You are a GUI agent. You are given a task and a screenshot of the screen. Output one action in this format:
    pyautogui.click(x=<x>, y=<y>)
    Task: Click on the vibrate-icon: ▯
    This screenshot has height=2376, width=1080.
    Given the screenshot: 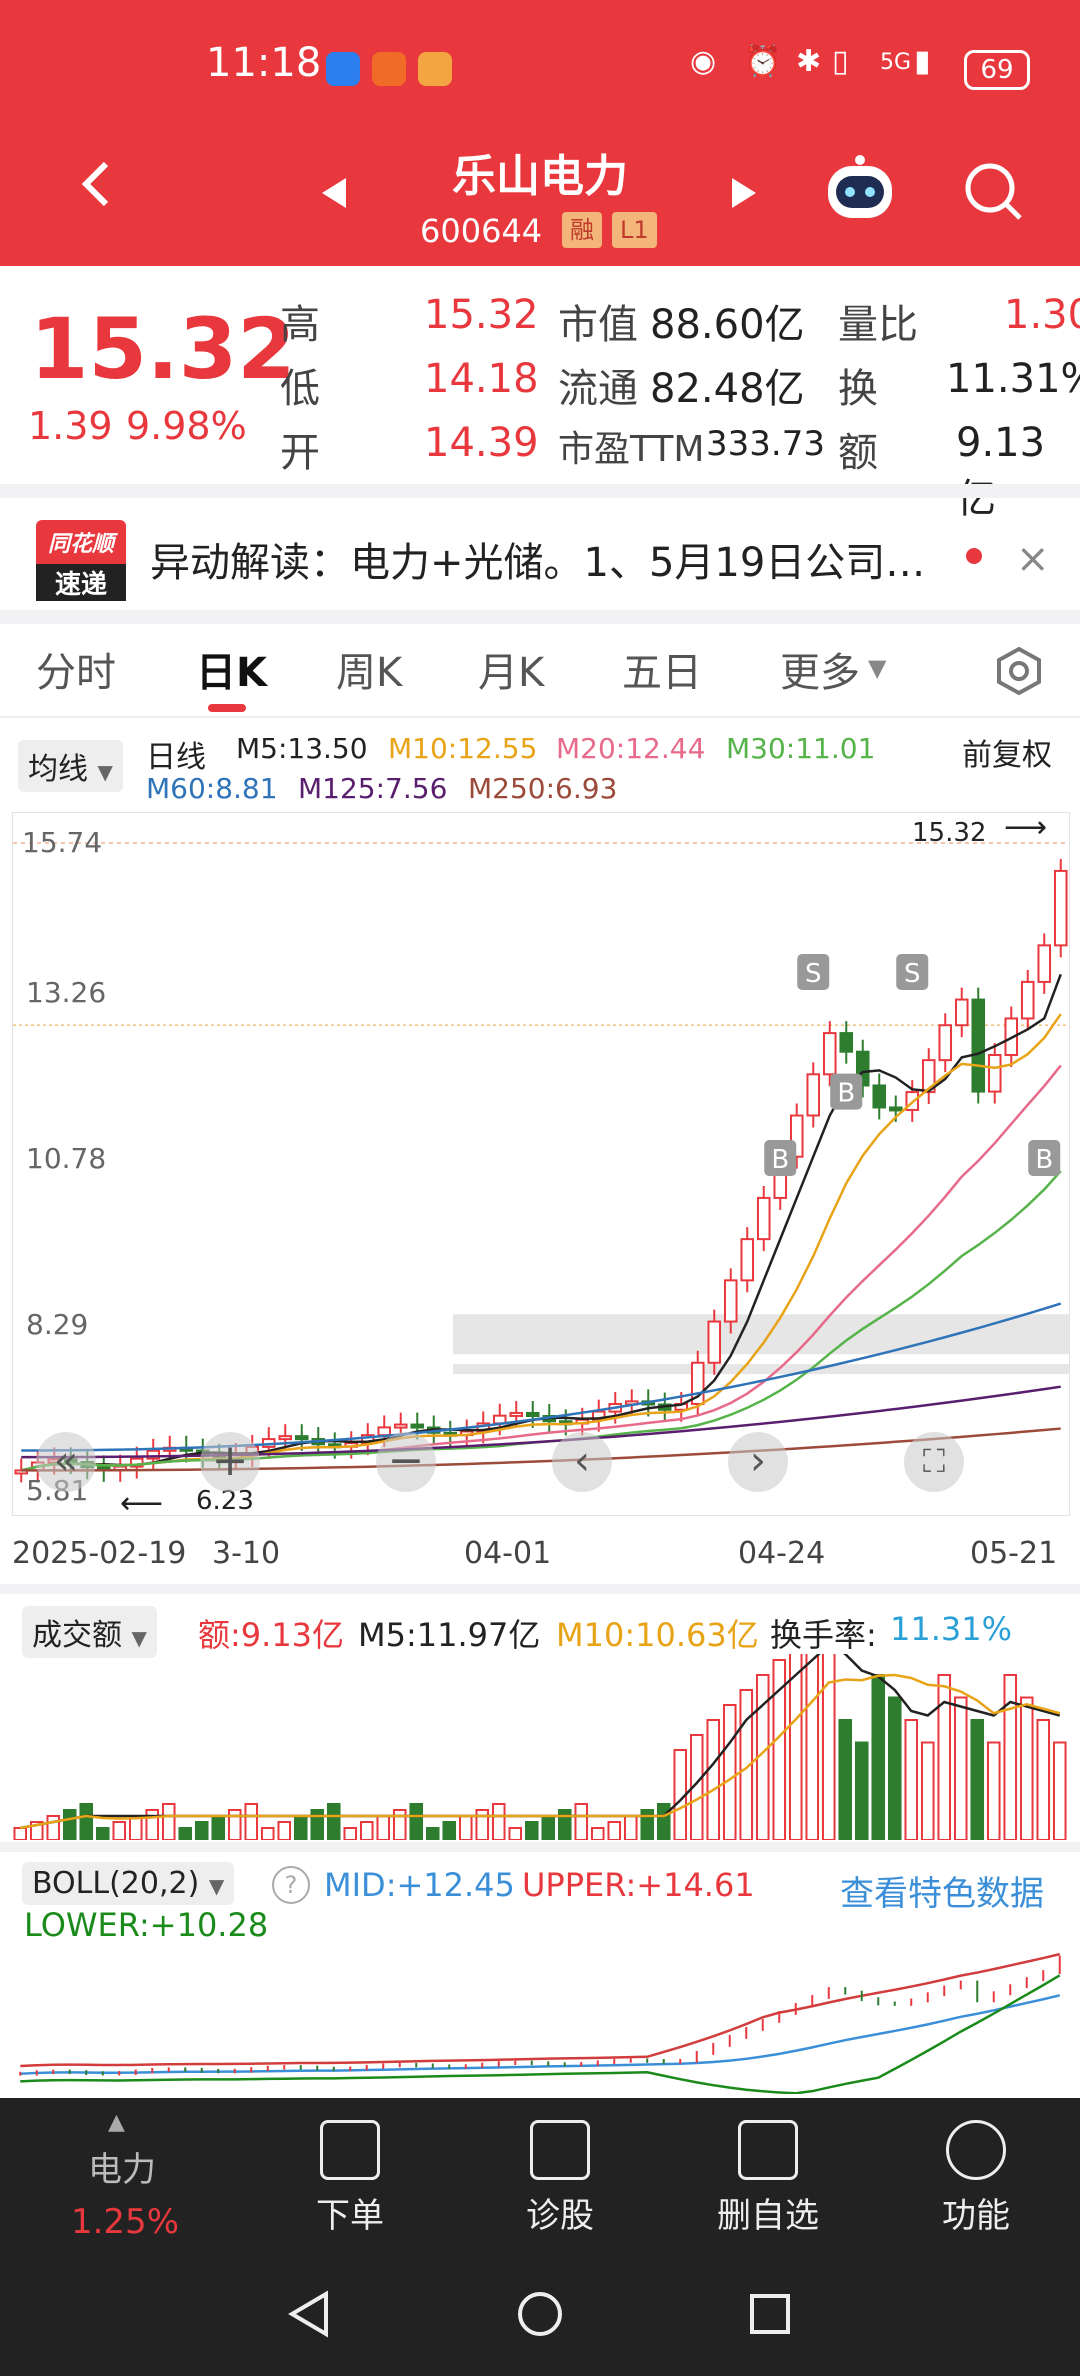 What is the action you would take?
    pyautogui.click(x=840, y=61)
    